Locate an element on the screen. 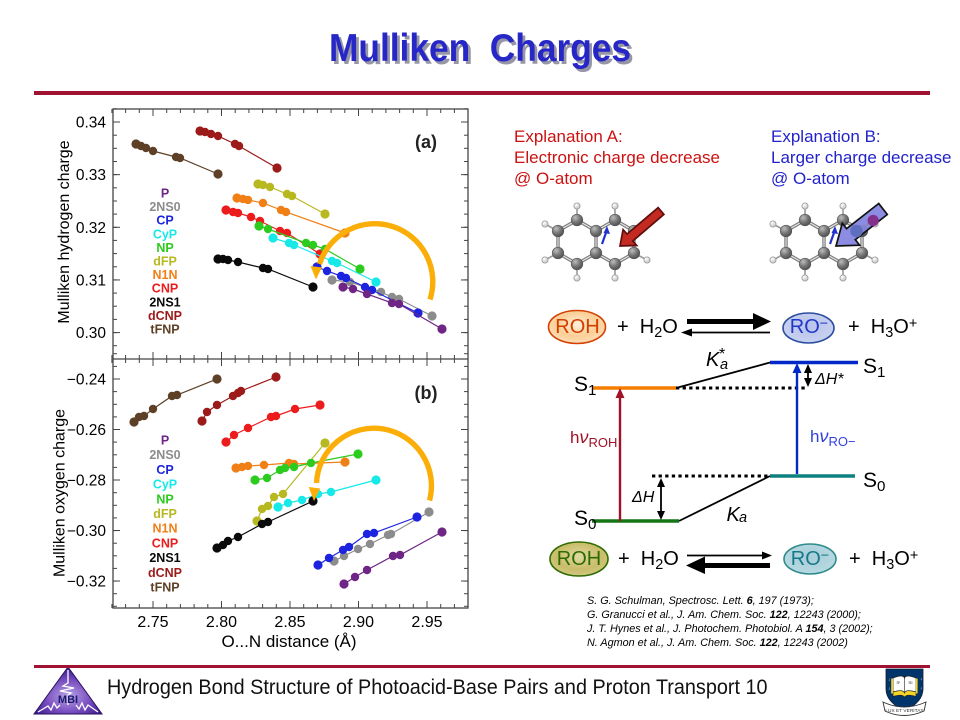  svg-text: 0.31 is located at coordinates (91, 280).